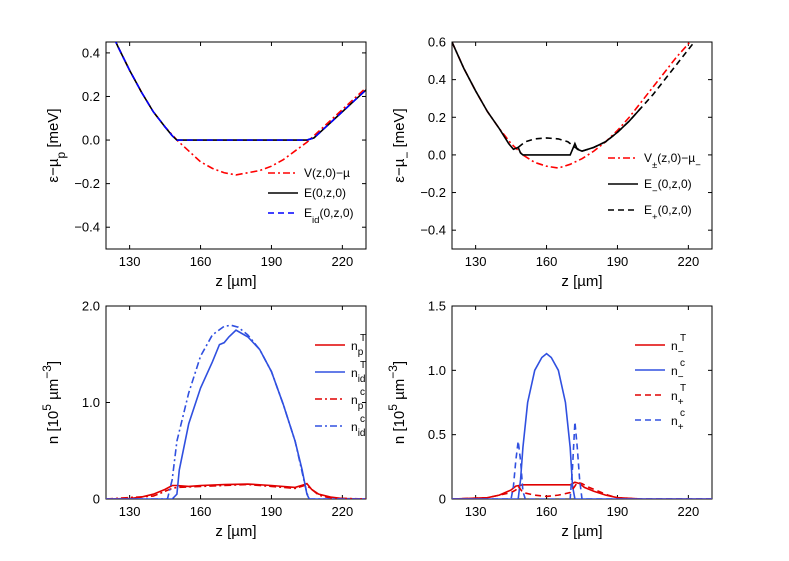 This screenshot has width=789, height=561. I want to click on y-tick-label-0_6: 0.6, so click(437, 42).